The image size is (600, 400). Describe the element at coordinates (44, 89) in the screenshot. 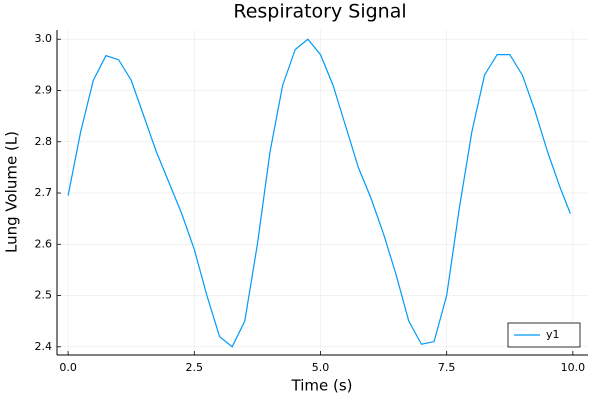

I see `y-tick-label: 2.9` at that location.